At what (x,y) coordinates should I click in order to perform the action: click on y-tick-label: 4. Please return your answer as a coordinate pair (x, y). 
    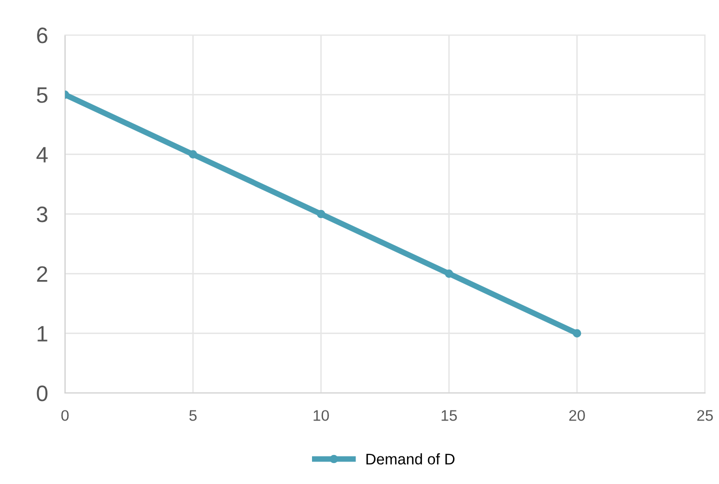
    Looking at the image, I should click on (42, 154).